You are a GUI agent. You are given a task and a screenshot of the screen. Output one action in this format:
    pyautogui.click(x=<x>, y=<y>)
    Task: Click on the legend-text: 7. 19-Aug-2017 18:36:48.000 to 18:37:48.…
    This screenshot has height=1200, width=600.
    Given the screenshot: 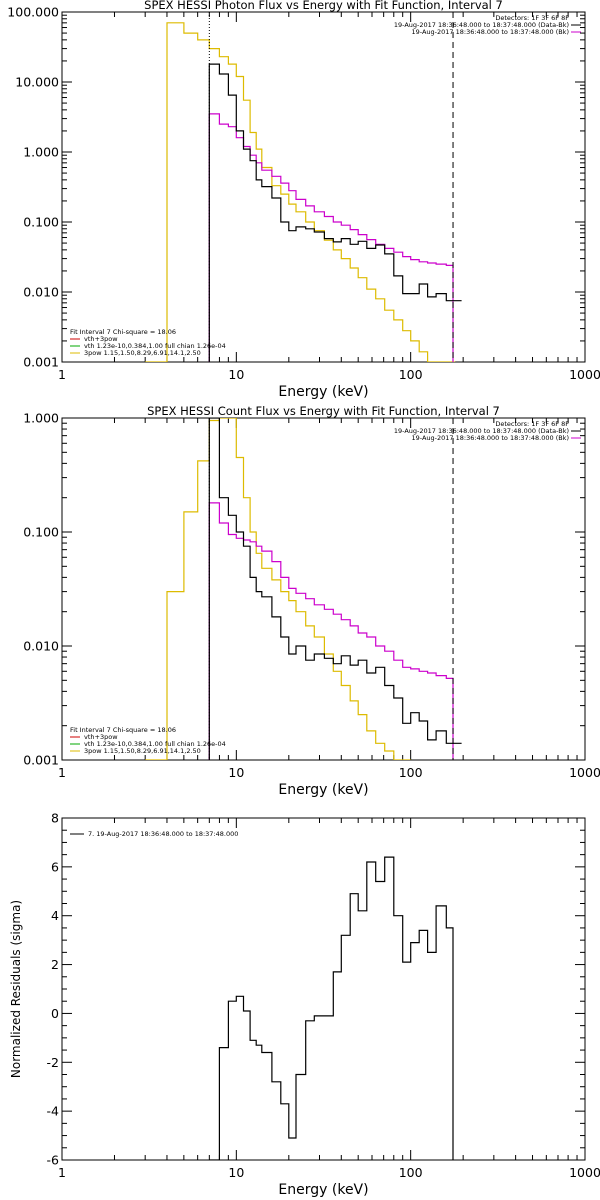 What is the action you would take?
    pyautogui.click(x=163, y=834)
    